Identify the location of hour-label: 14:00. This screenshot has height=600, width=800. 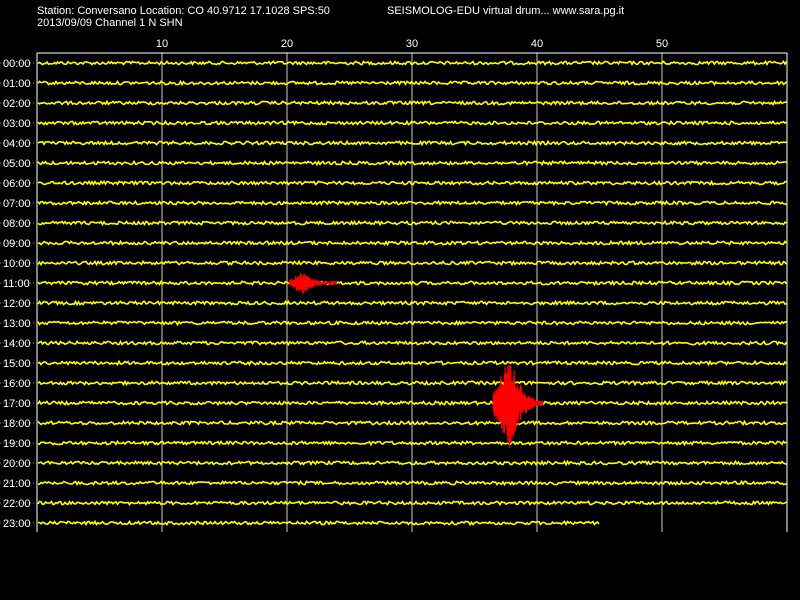
(17, 344).